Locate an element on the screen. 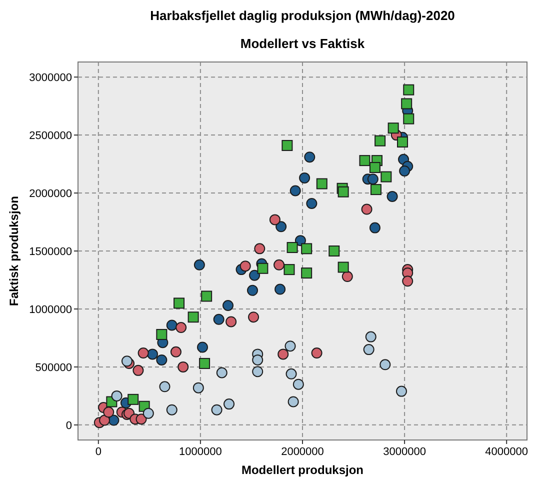 The width and height of the screenshot is (534, 485). chart-subtitle: Modellert vs Faktisk is located at coordinates (303, 43).